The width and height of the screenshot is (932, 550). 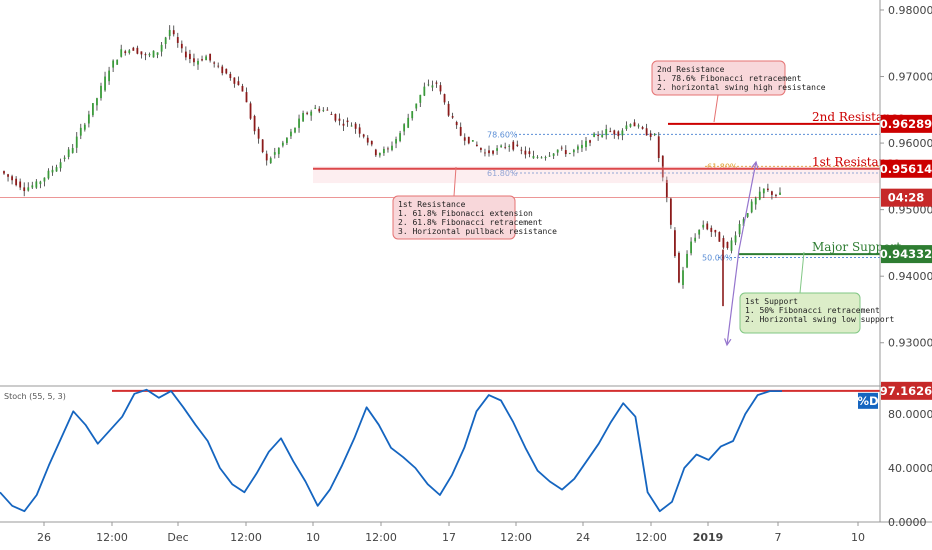 I want to click on major-support-price-value: 0.94332, so click(x=906, y=254).